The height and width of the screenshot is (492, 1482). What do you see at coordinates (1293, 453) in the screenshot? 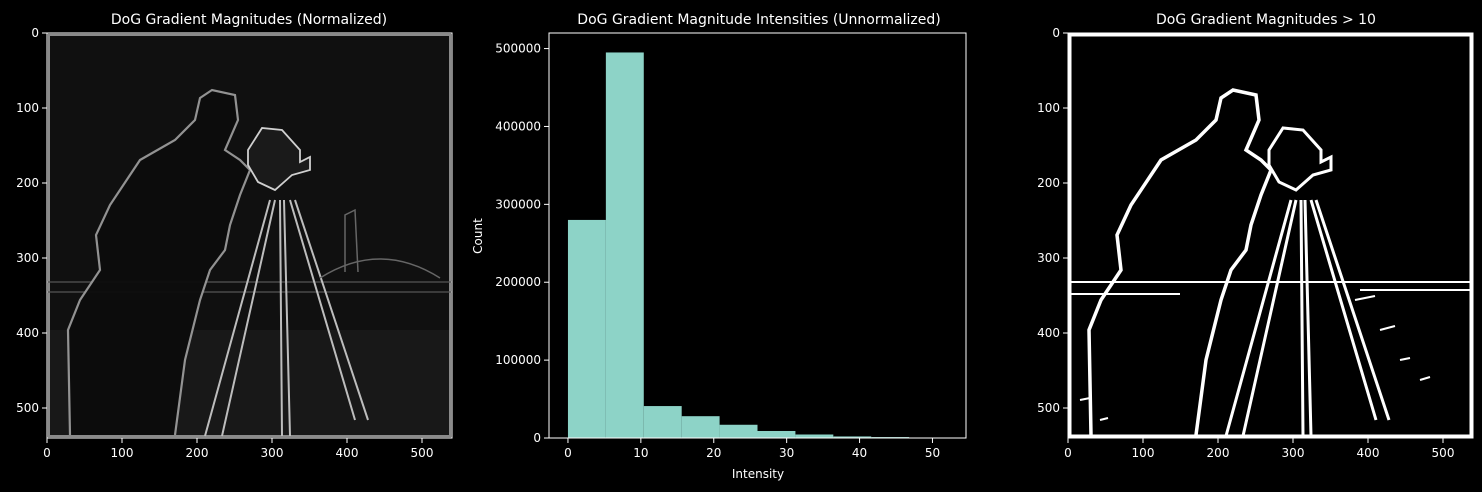
I see `panel3-x-tick-label: 300` at bounding box center [1293, 453].